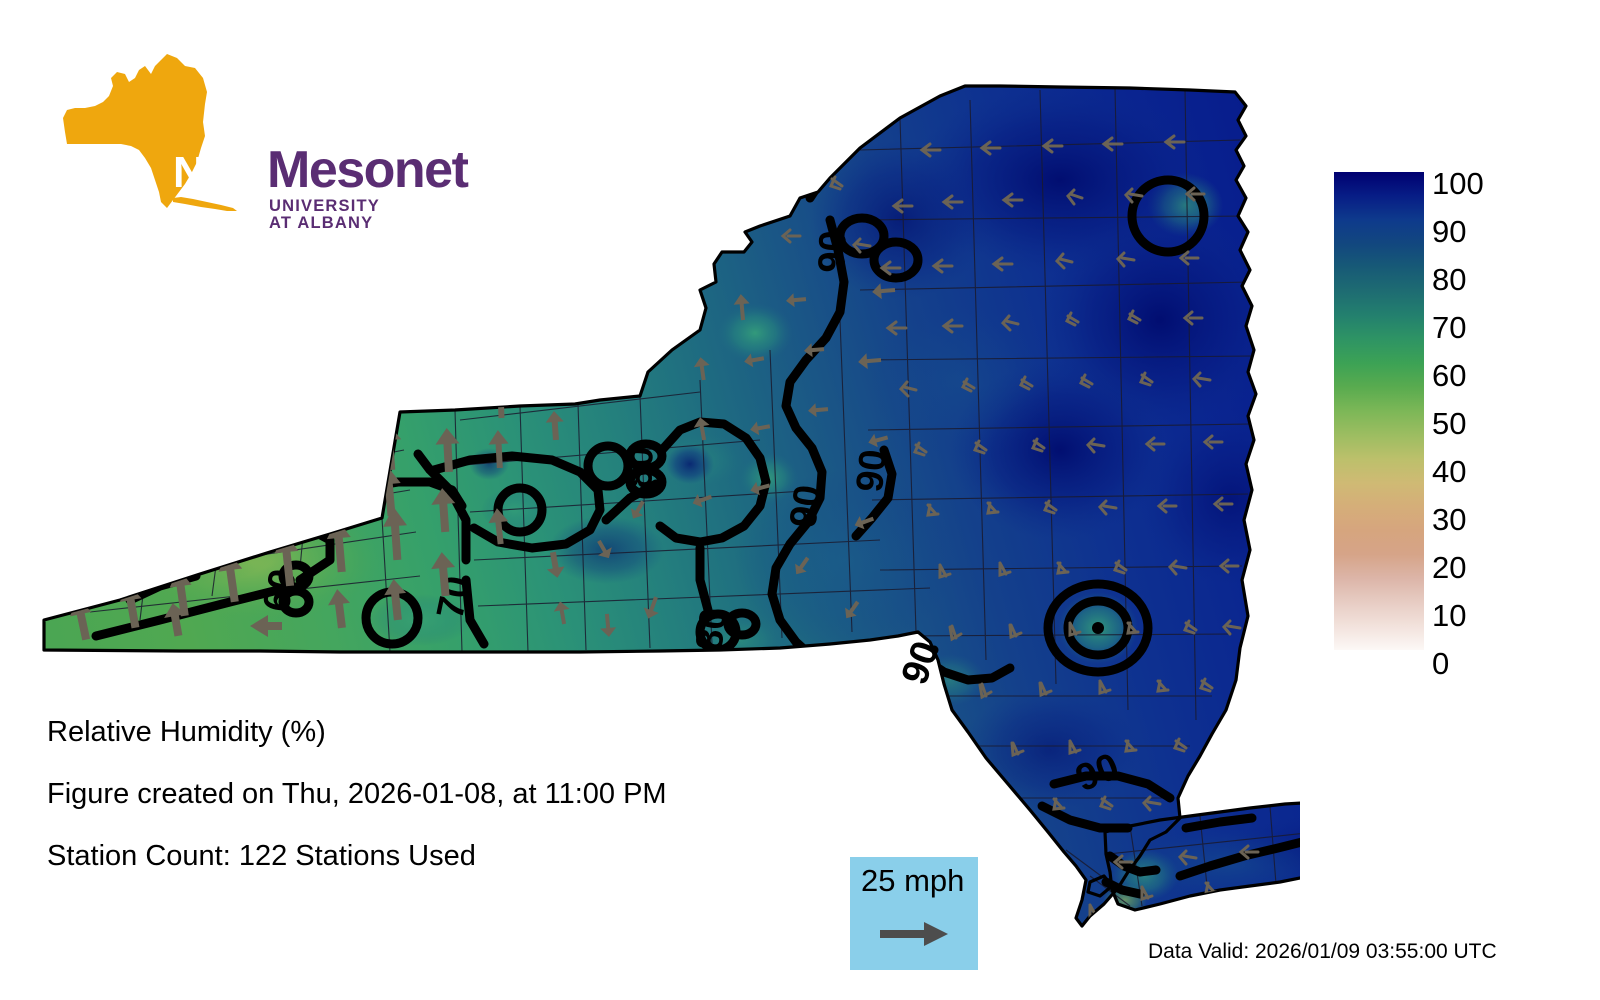 The image size is (1600, 1000). I want to click on colorbar, so click(1379, 411).